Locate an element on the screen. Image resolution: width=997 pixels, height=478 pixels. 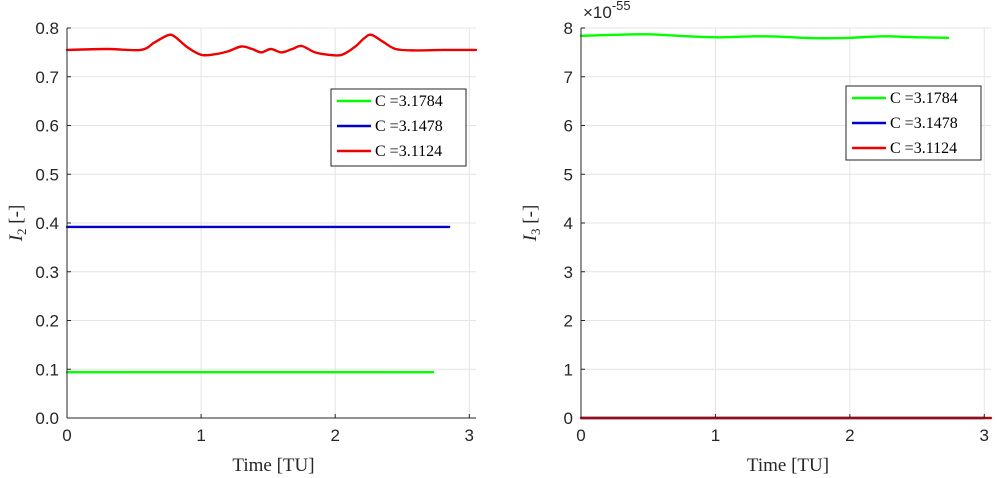
y-tick-label: 0.3 is located at coordinates (47, 272).